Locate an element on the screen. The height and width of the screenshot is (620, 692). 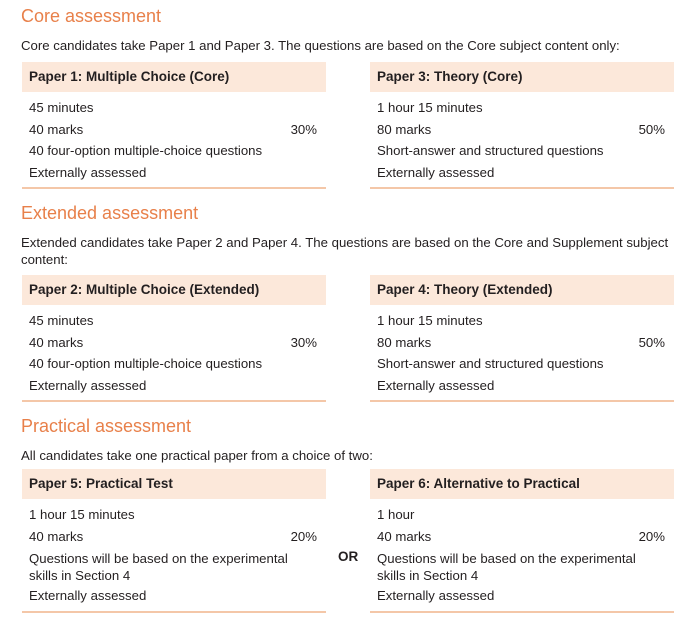
section-title: Practical assessment is located at coordinates (106, 426).